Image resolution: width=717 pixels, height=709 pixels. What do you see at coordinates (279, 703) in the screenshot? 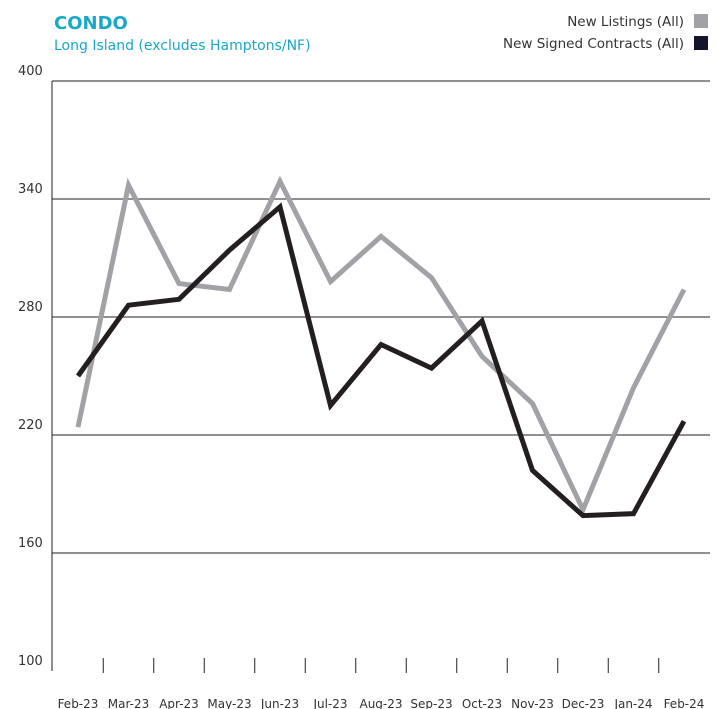
I see `x-tick-label: Jun-23` at bounding box center [279, 703].